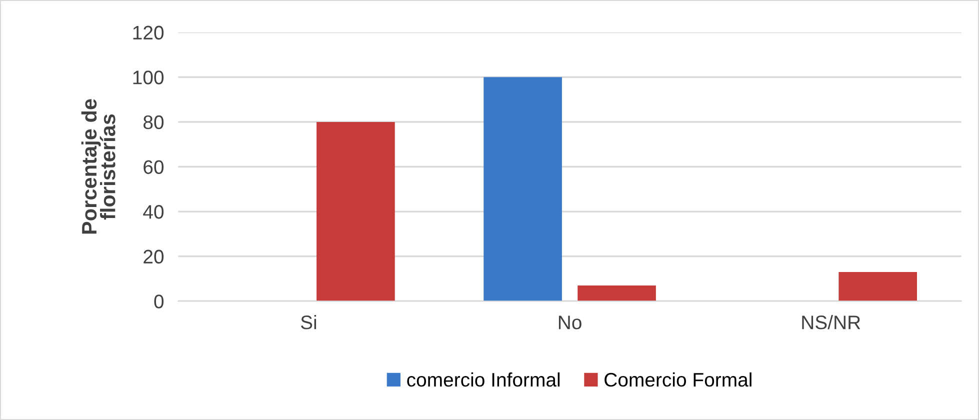  What do you see at coordinates (153, 212) in the screenshot?
I see `y-tick-label: 40` at bounding box center [153, 212].